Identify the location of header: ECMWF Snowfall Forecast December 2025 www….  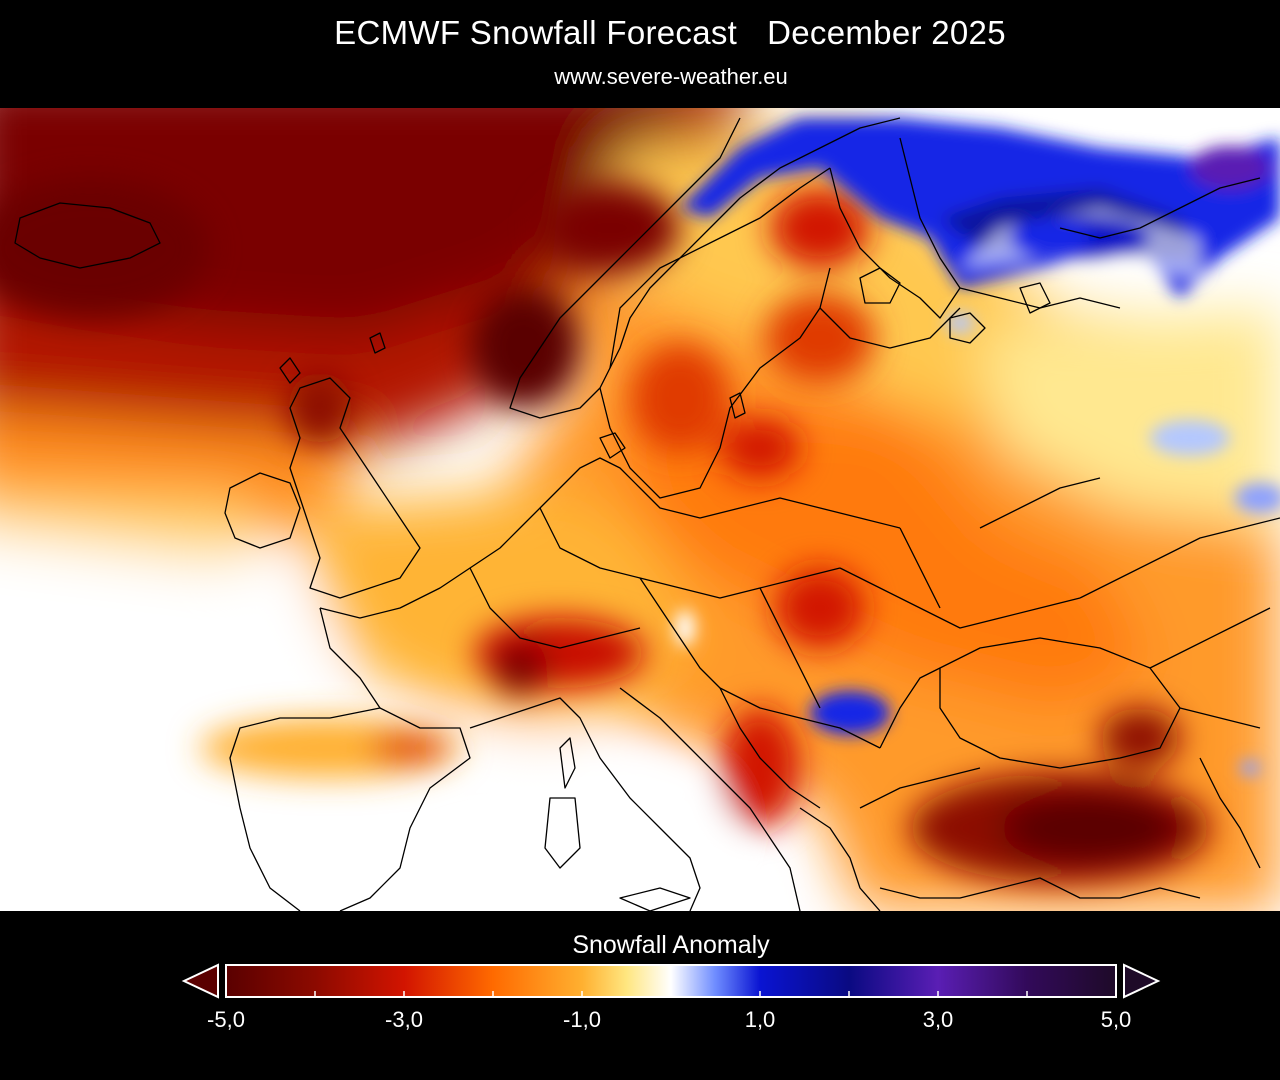
(640, 54).